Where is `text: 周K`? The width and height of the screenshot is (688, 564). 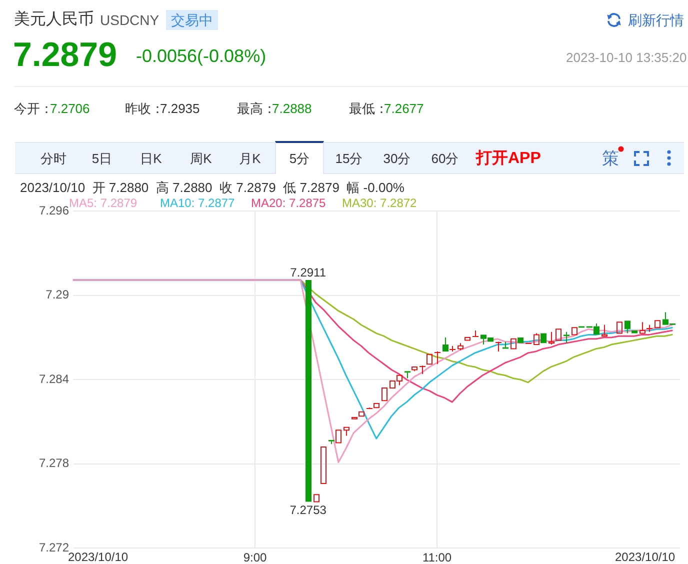
text: 周K is located at coordinates (201, 159).